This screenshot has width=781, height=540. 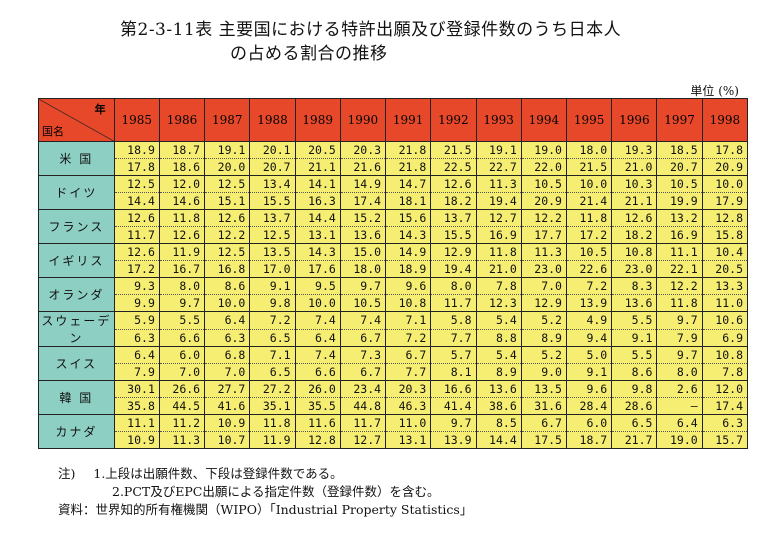 What do you see at coordinates (227, 389) in the screenshot?
I see `application-cell: 27.7` at bounding box center [227, 389].